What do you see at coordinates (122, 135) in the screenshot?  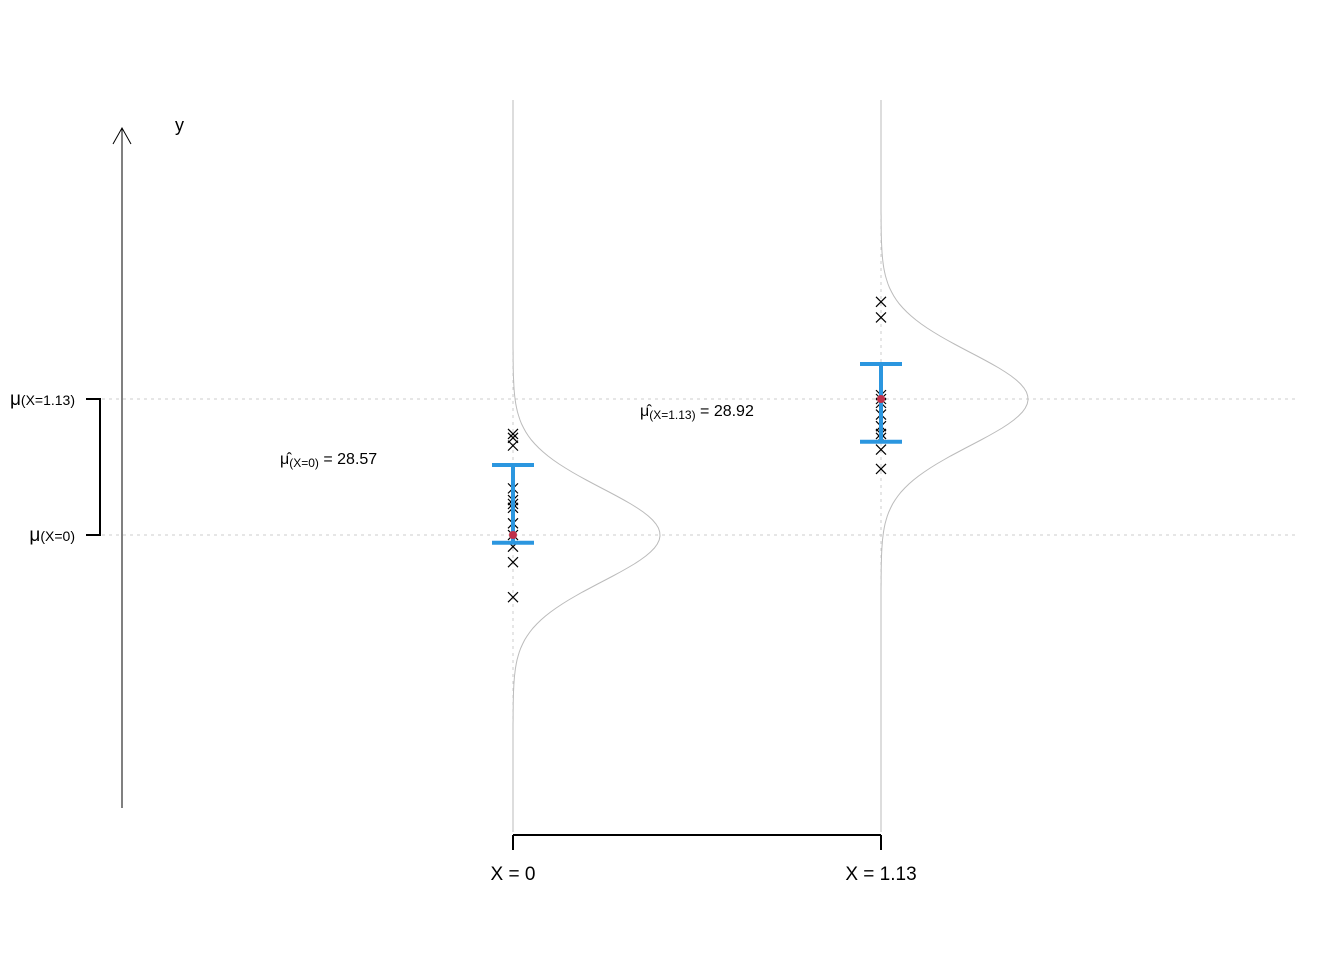 I see `y-axis-arrowhead` at bounding box center [122, 135].